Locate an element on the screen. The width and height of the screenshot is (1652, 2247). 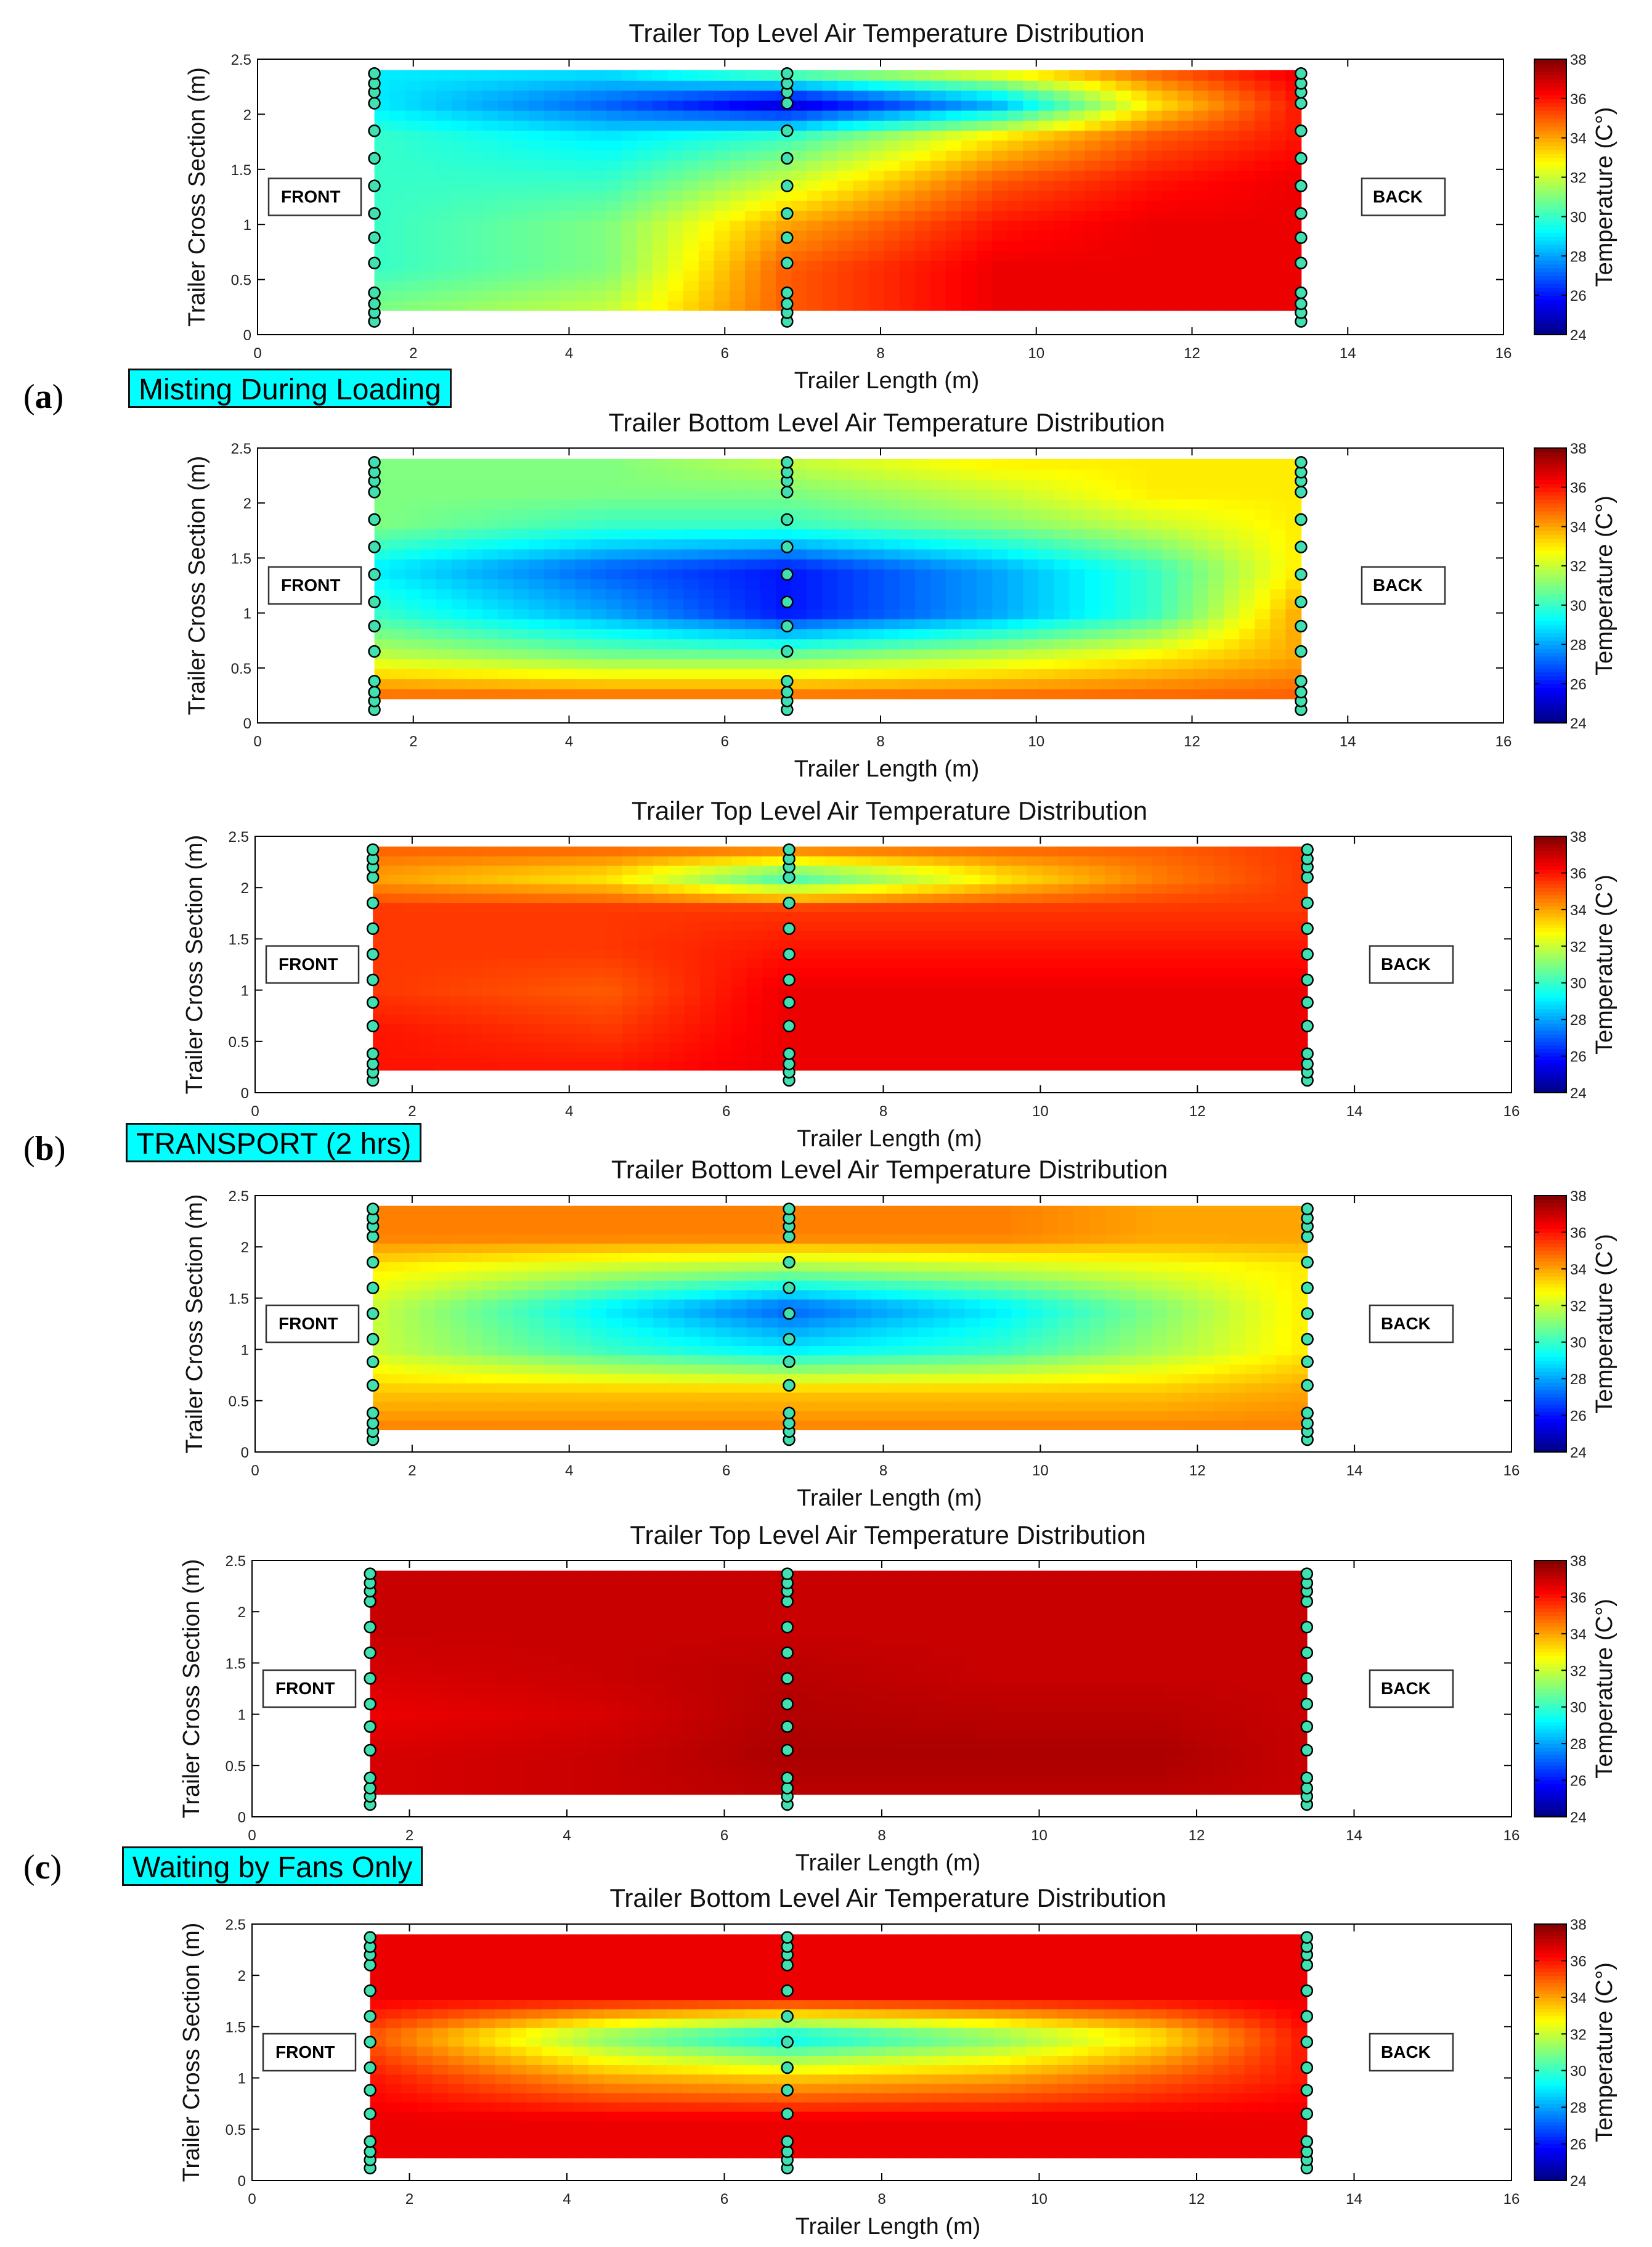
colorbar-tick-label: 34 is located at coordinates (1578, 910).